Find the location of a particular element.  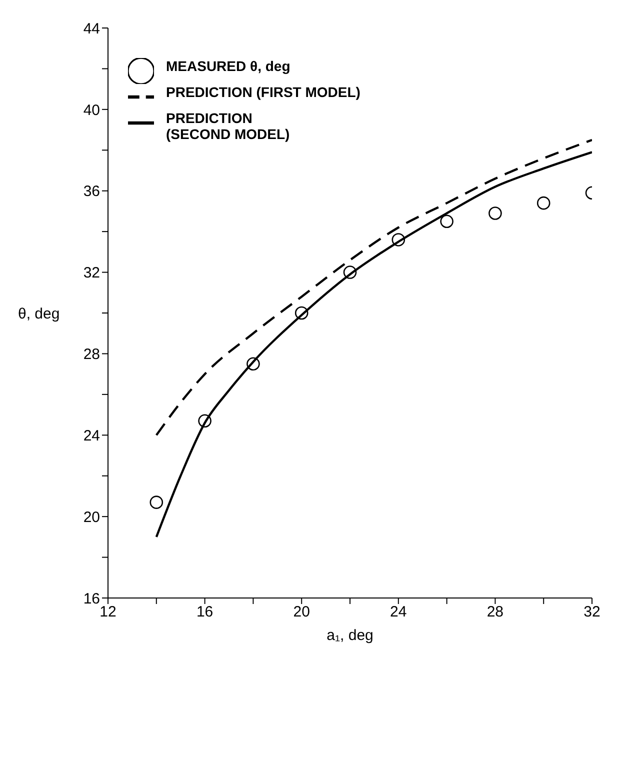

y-tick-label: 32 is located at coordinates (91, 273).